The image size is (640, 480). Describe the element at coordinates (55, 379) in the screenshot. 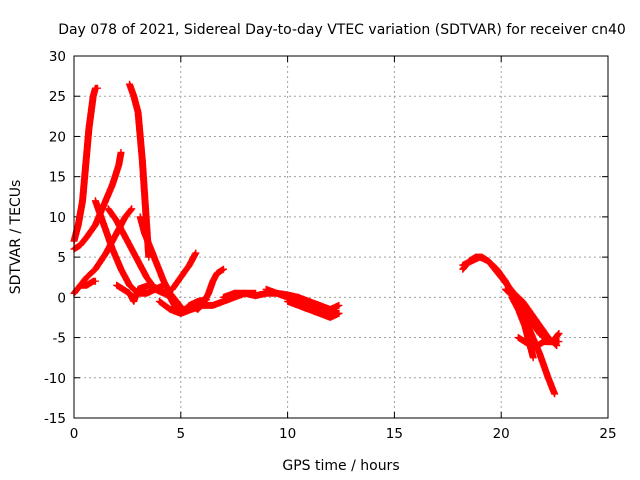

I see `y-tick-label: -10` at that location.